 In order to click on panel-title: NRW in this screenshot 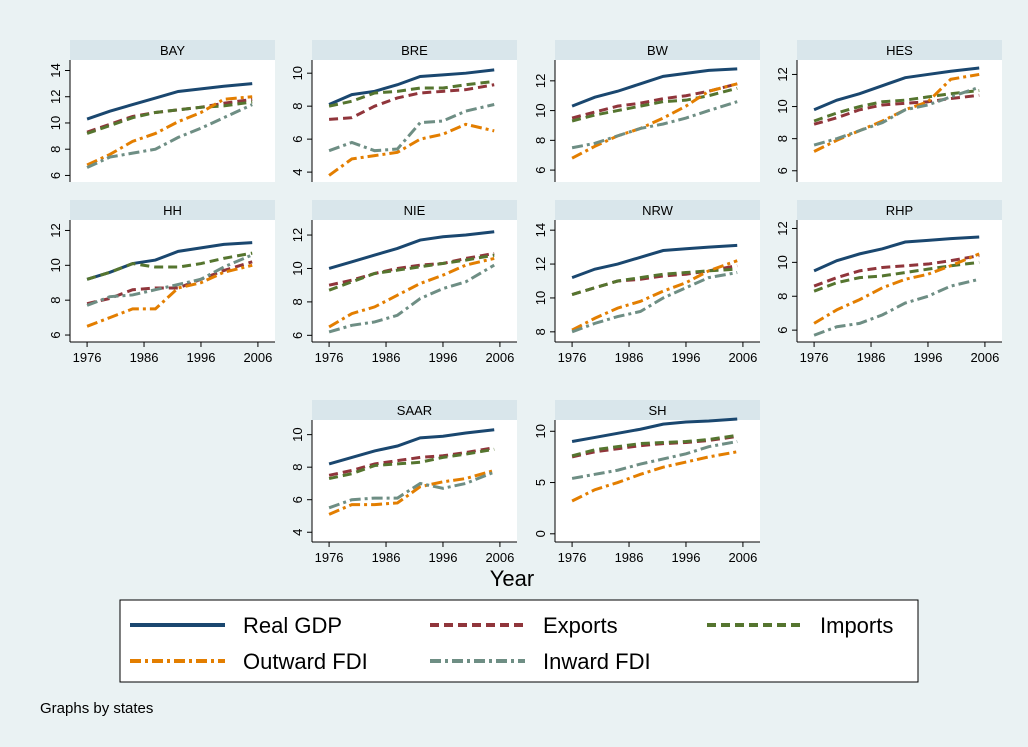, I will do `click(658, 210)`.